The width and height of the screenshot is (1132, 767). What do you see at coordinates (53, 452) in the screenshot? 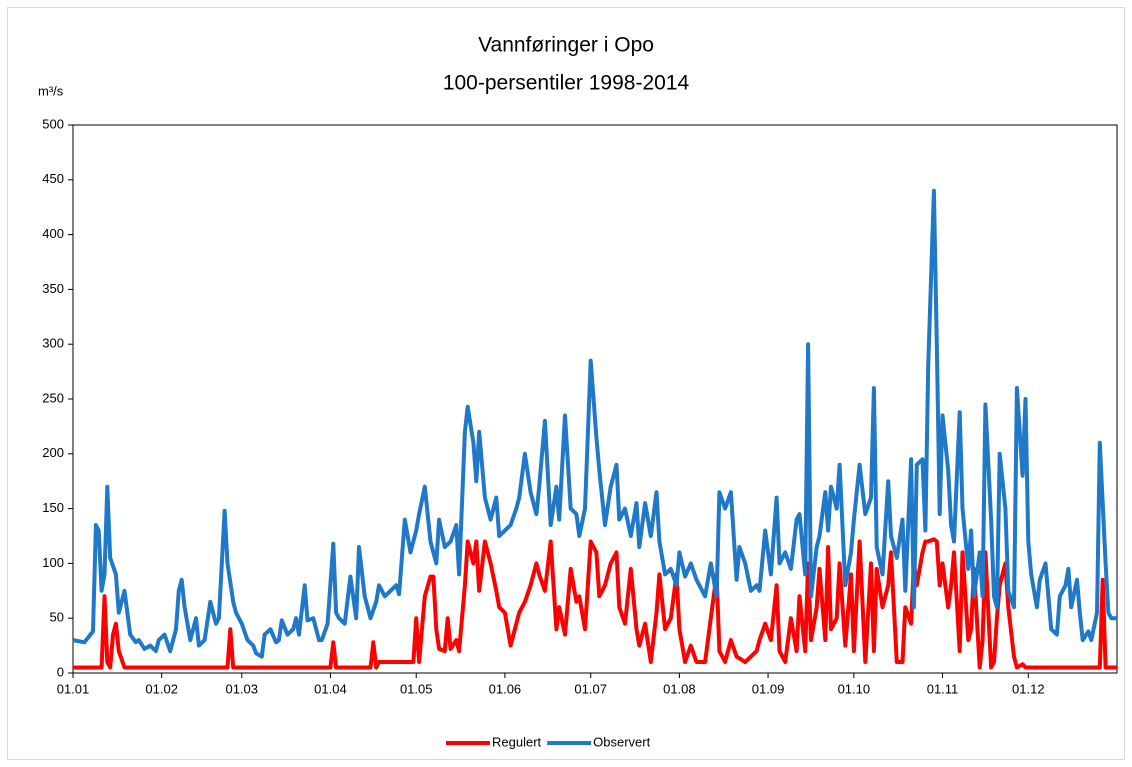
I see `y-tick-label: 200` at bounding box center [53, 452].